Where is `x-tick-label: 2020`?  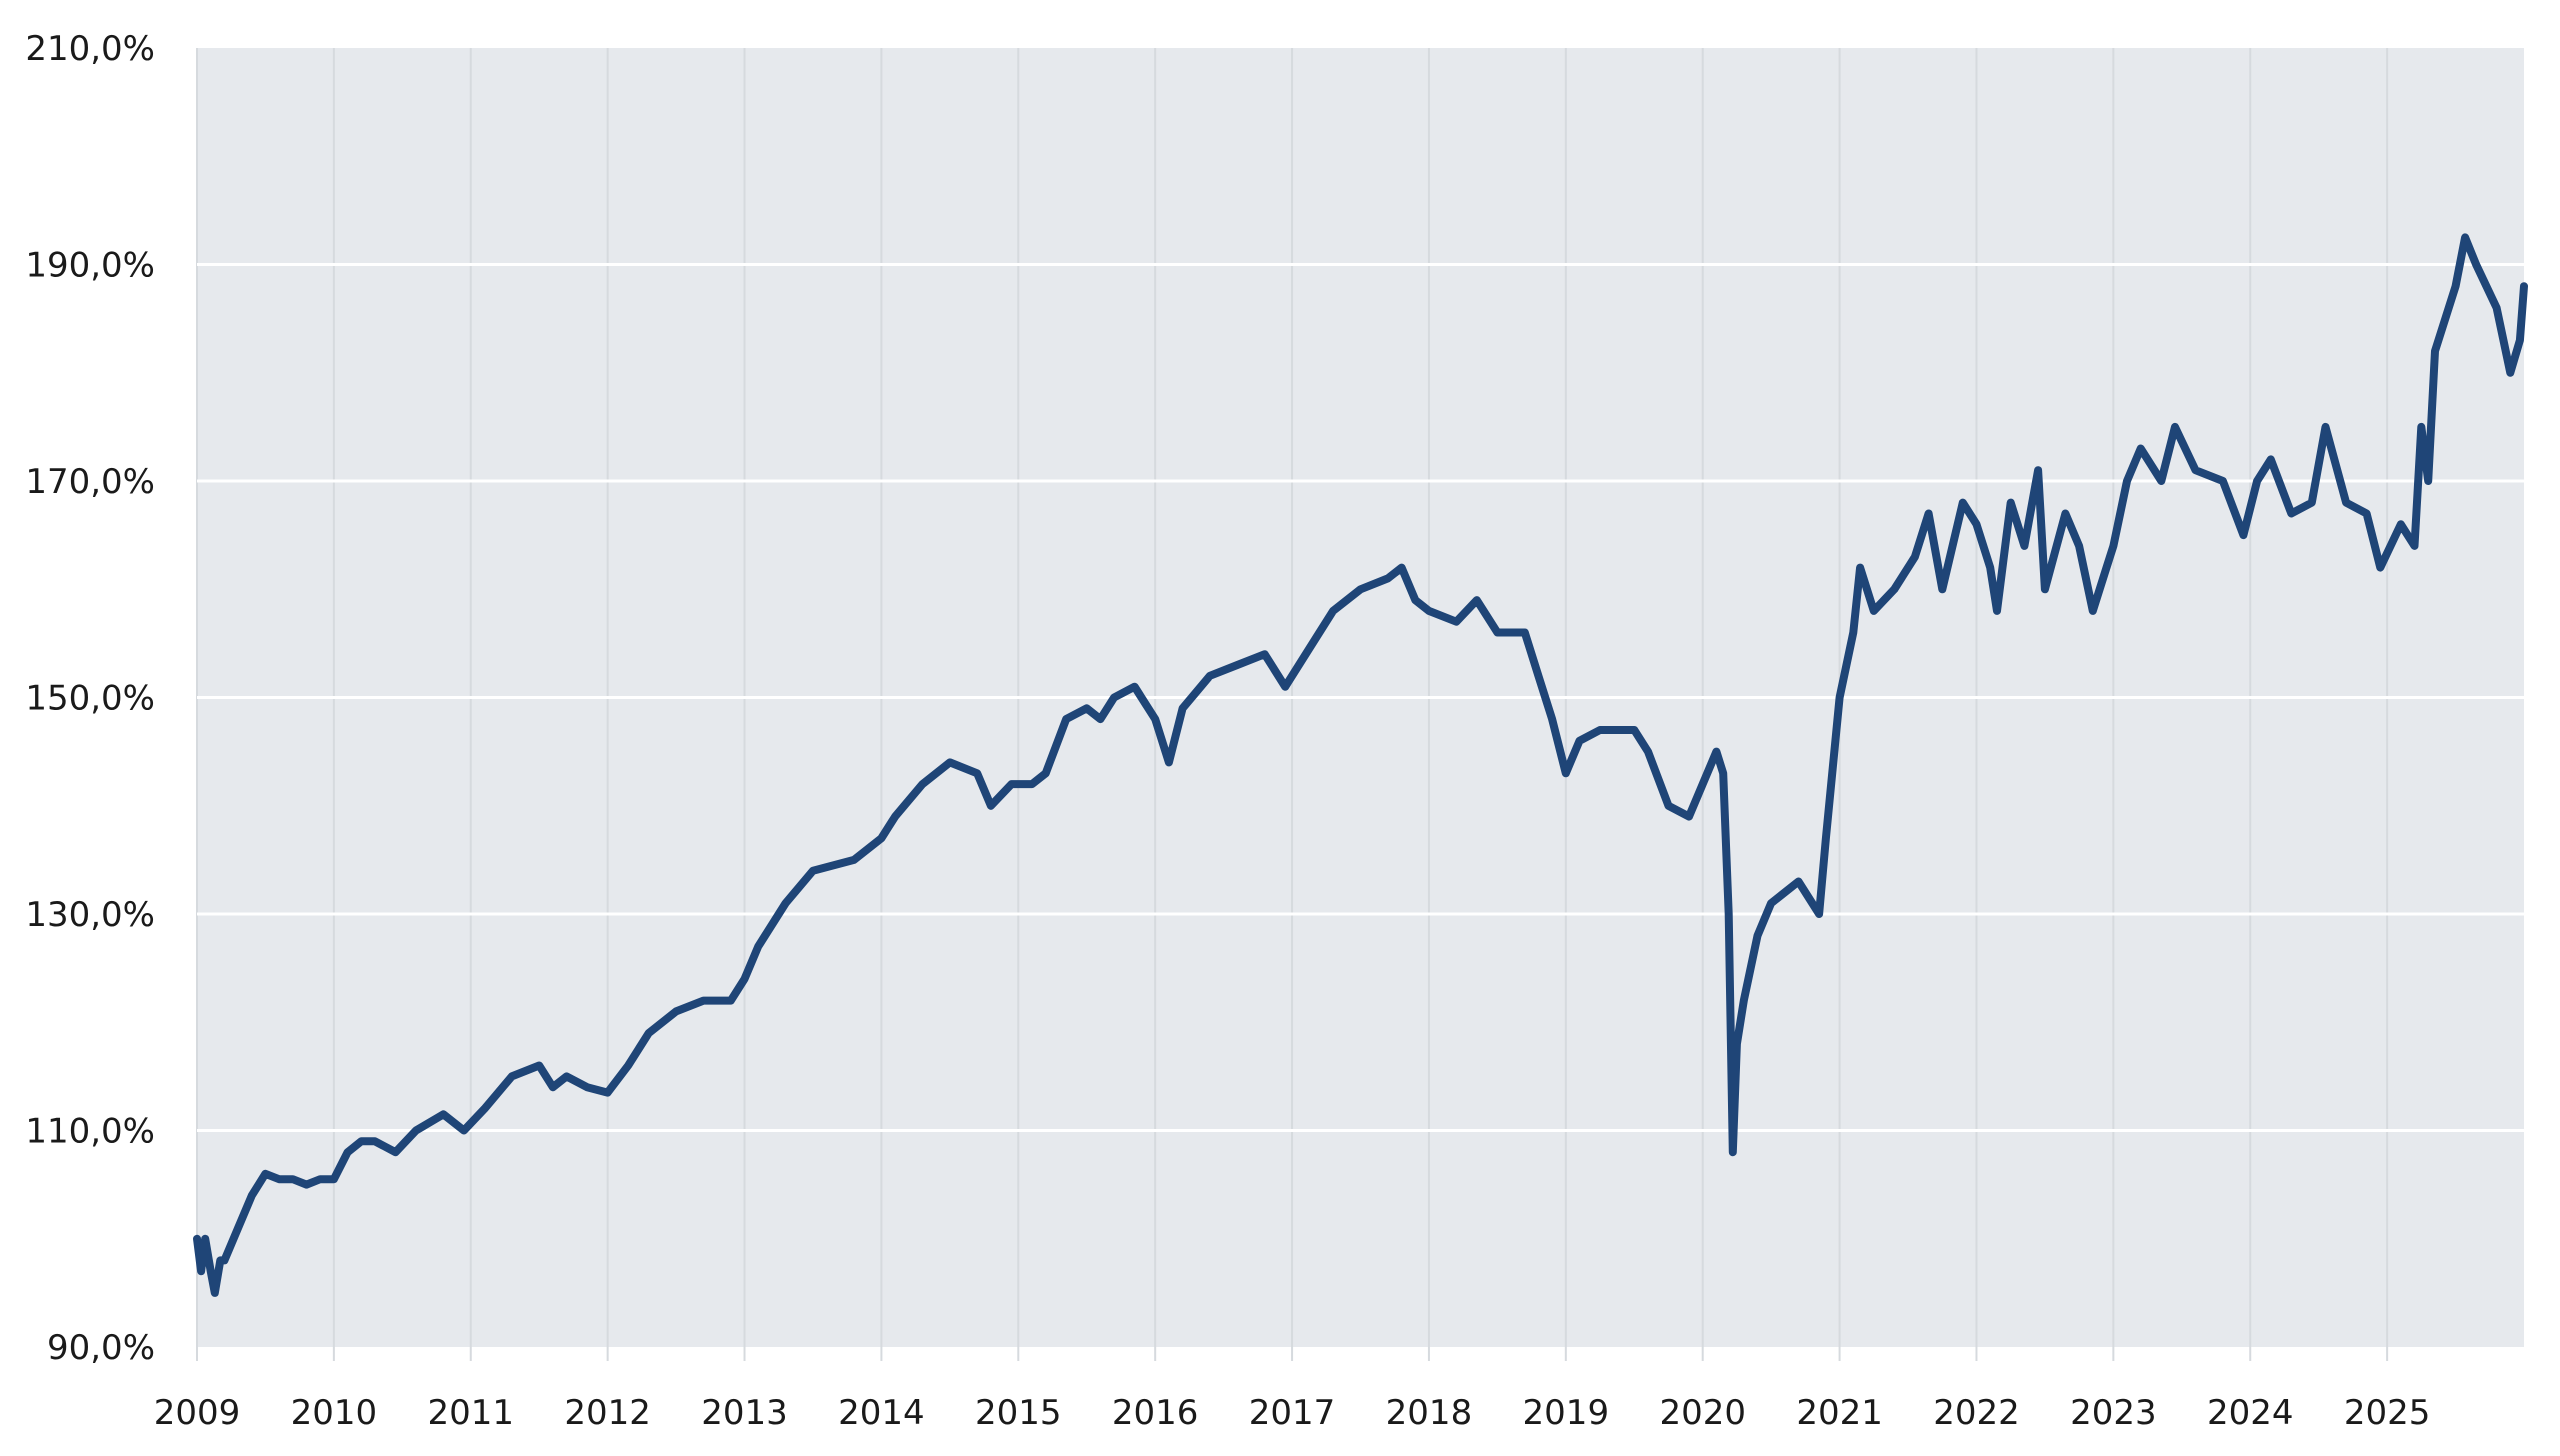 x-tick-label: 2020 is located at coordinates (1702, 1413).